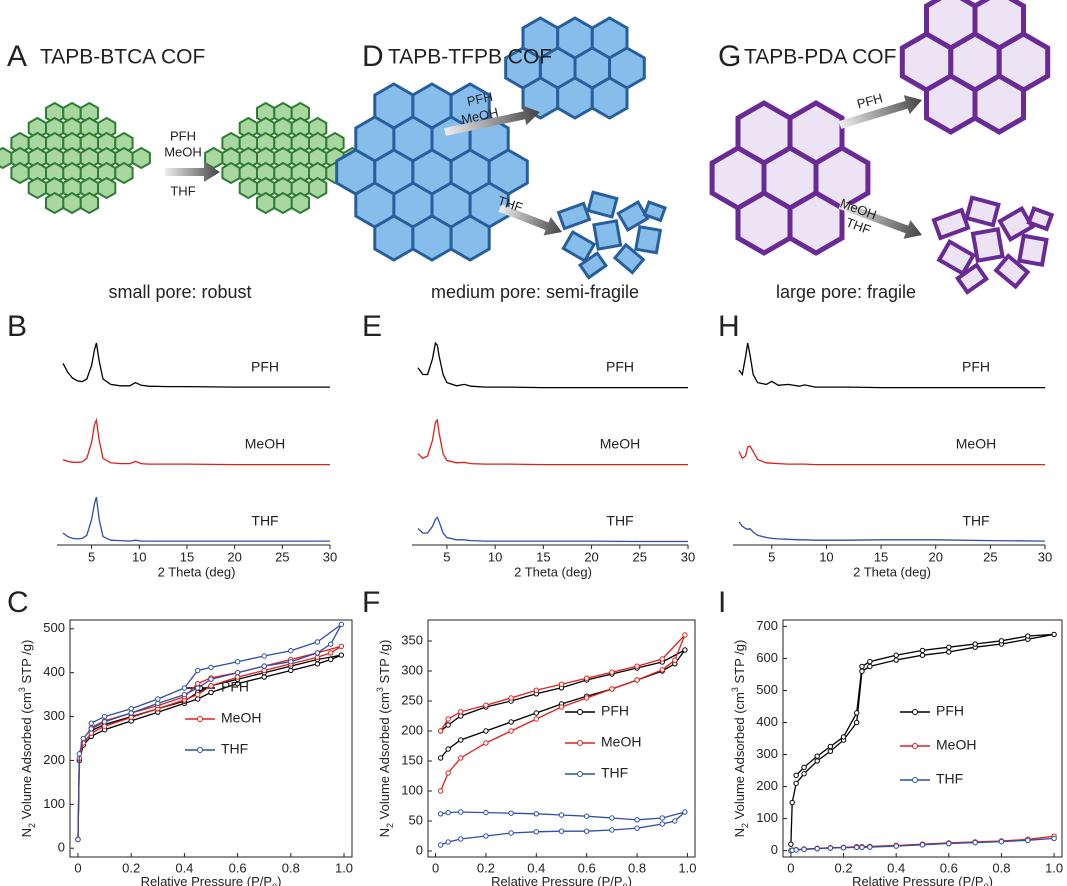 This screenshot has width=1067, height=886. What do you see at coordinates (843, 867) in the screenshot?
I see `x-tick-label: 0.2` at bounding box center [843, 867].